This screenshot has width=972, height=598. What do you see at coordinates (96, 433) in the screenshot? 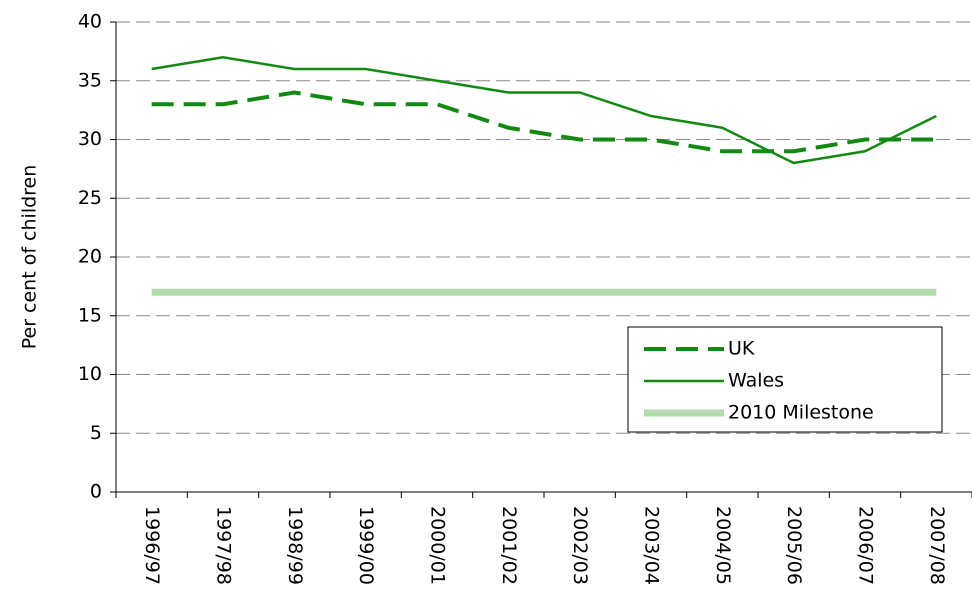
I see `y-tick-label: 5` at bounding box center [96, 433].